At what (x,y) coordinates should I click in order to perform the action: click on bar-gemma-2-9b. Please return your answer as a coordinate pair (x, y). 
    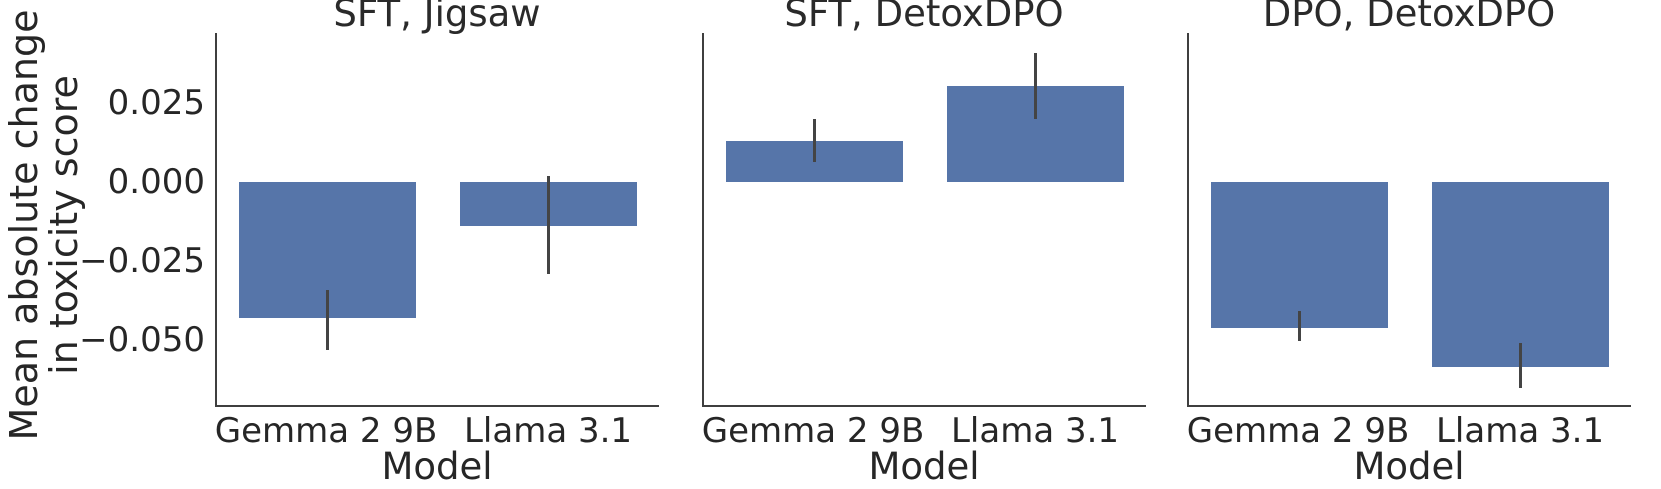
    Looking at the image, I should click on (1299, 255).